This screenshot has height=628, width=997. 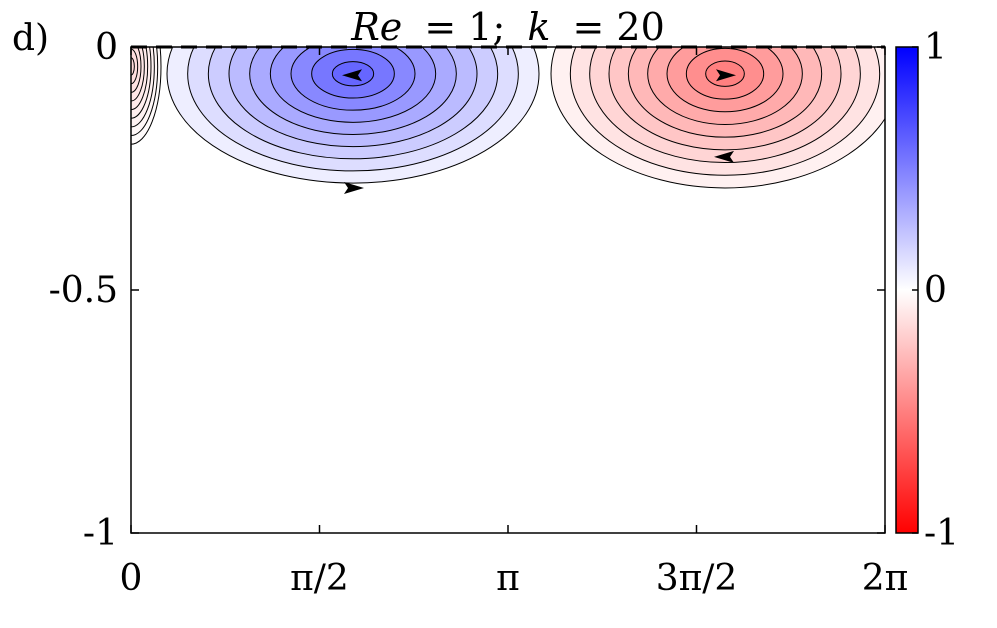 What do you see at coordinates (538, 27) in the screenshot?
I see `title-k: k` at bounding box center [538, 27].